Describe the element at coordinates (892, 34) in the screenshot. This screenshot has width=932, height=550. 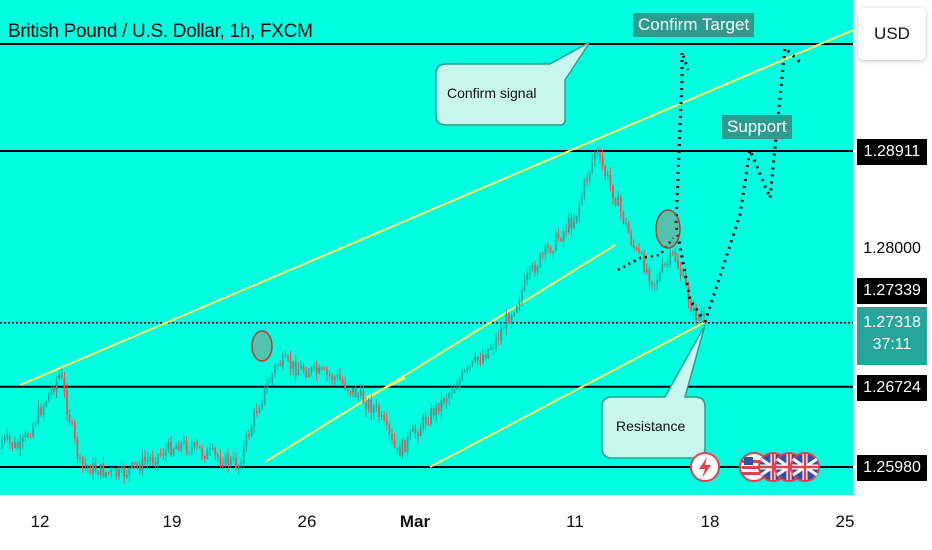
I see `currency-button: USD` at that location.